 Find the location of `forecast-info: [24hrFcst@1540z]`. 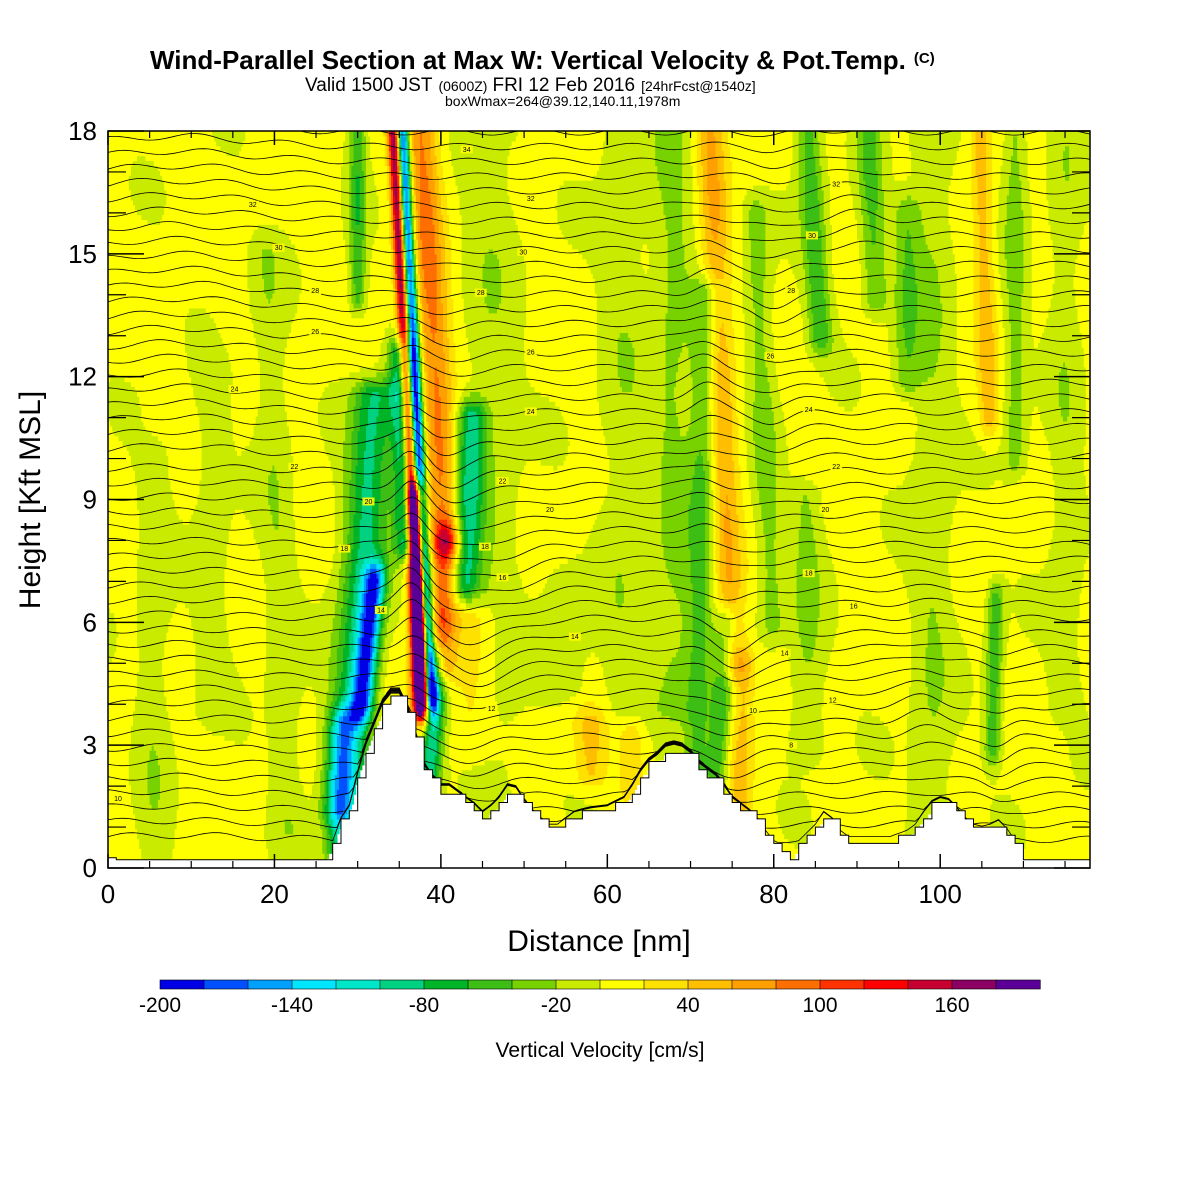

forecast-info: [24hrFcst@1540z] is located at coordinates (698, 86).